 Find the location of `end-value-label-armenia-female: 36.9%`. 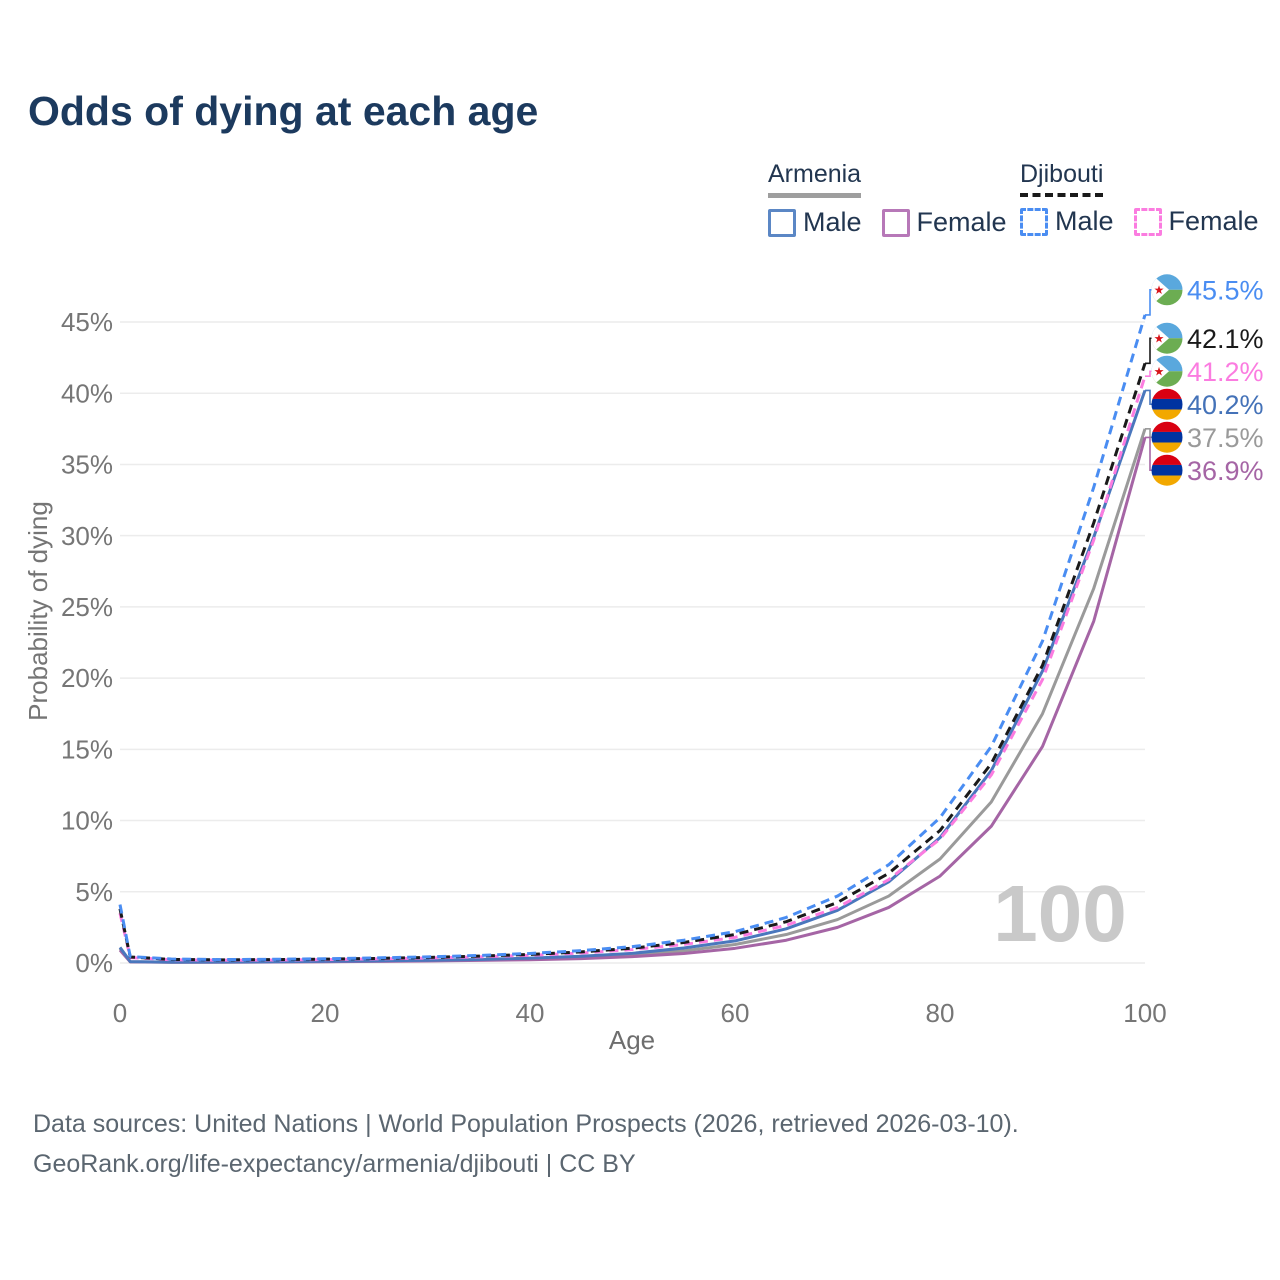

end-value-label-armenia-female: 36.9% is located at coordinates (1225, 471).